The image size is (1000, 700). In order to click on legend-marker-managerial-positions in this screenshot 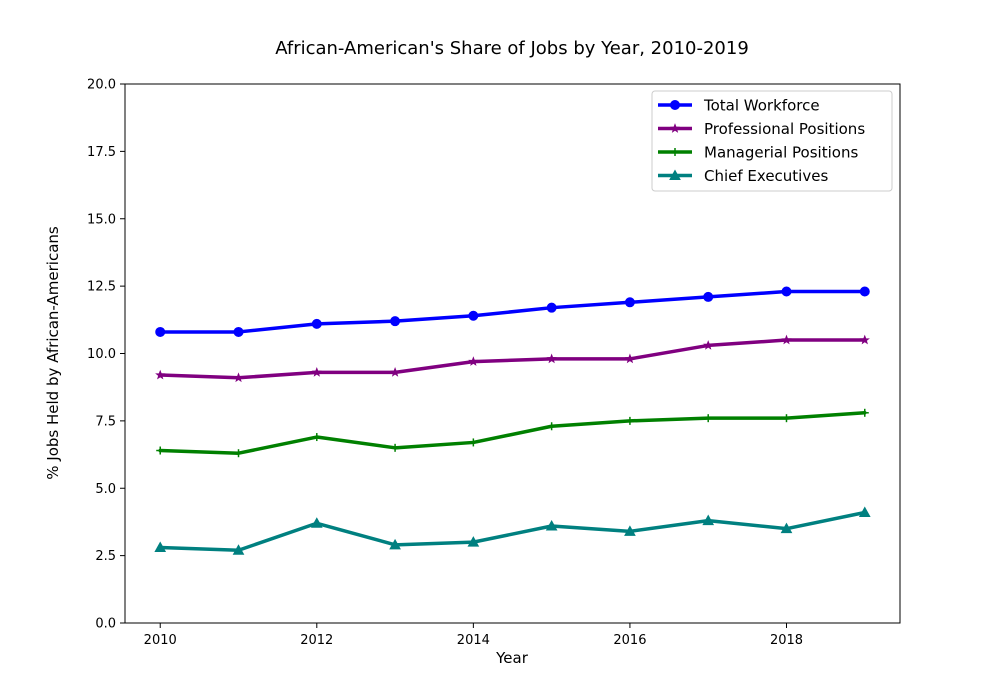, I will do `click(675, 152)`.